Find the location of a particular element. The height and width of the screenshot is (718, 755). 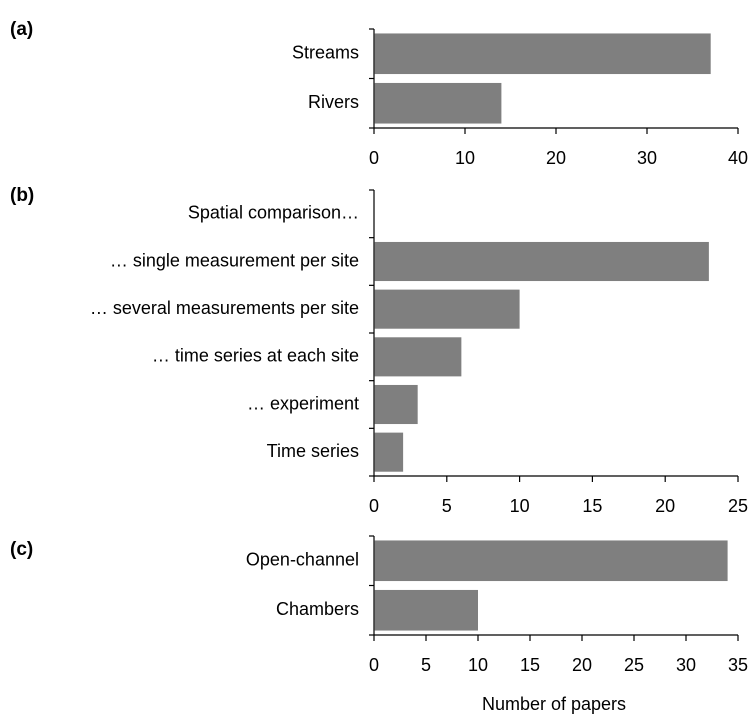

x-tick-label: 40 is located at coordinates (738, 158).